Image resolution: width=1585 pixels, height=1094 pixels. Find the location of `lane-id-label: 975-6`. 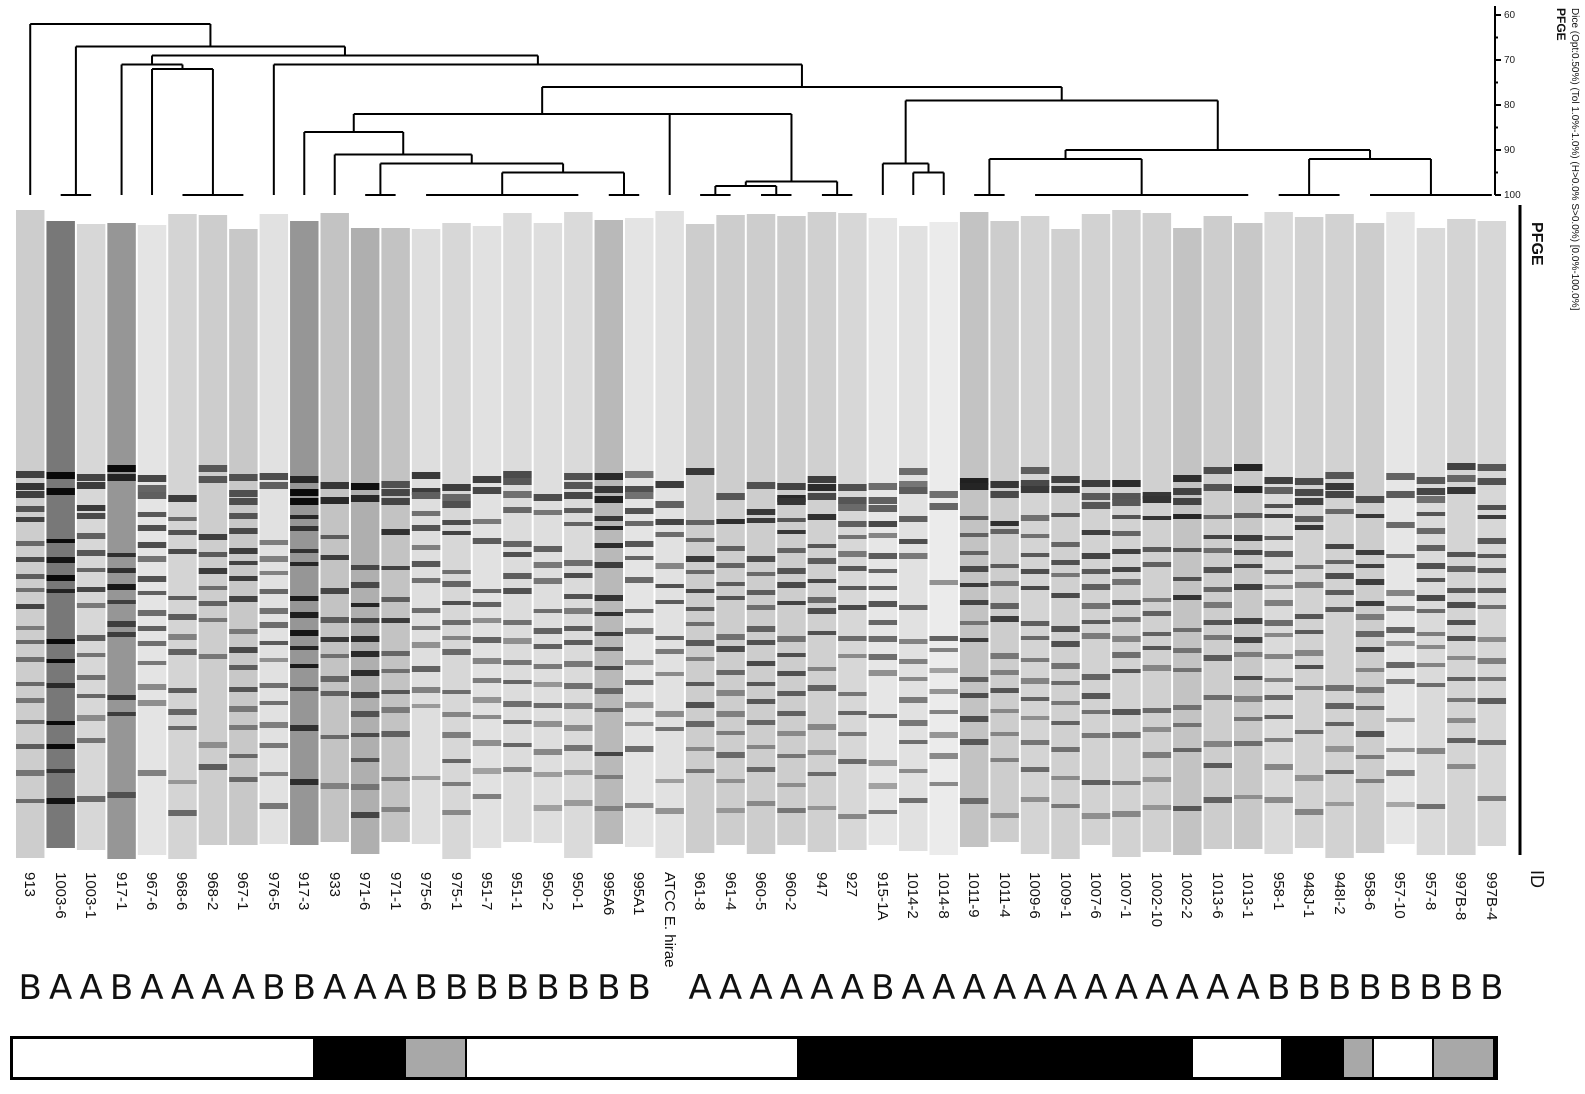

lane-id-label: 975-6 is located at coordinates (426, 891).